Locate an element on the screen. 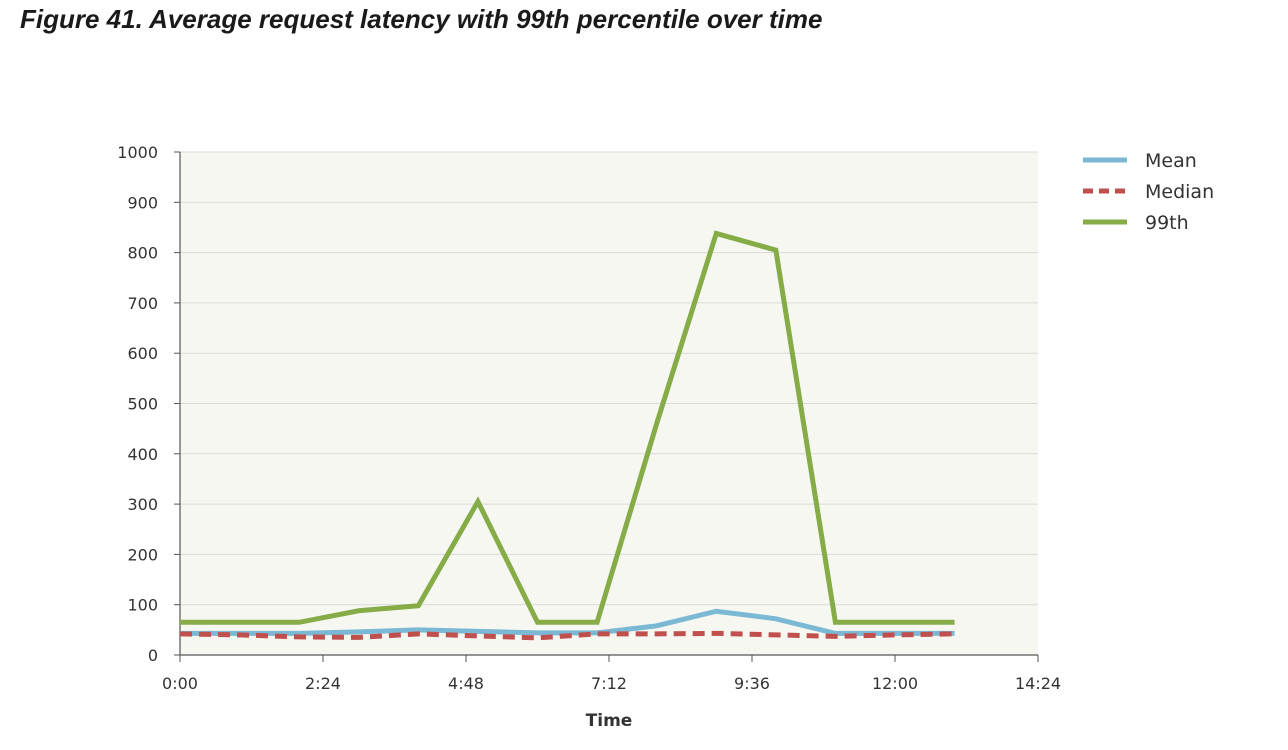 This screenshot has height=750, width=1288. x-tick-labels: 0:00 2:24 4:48 7:12 9:36 12:00 14:24 is located at coordinates (611, 683).